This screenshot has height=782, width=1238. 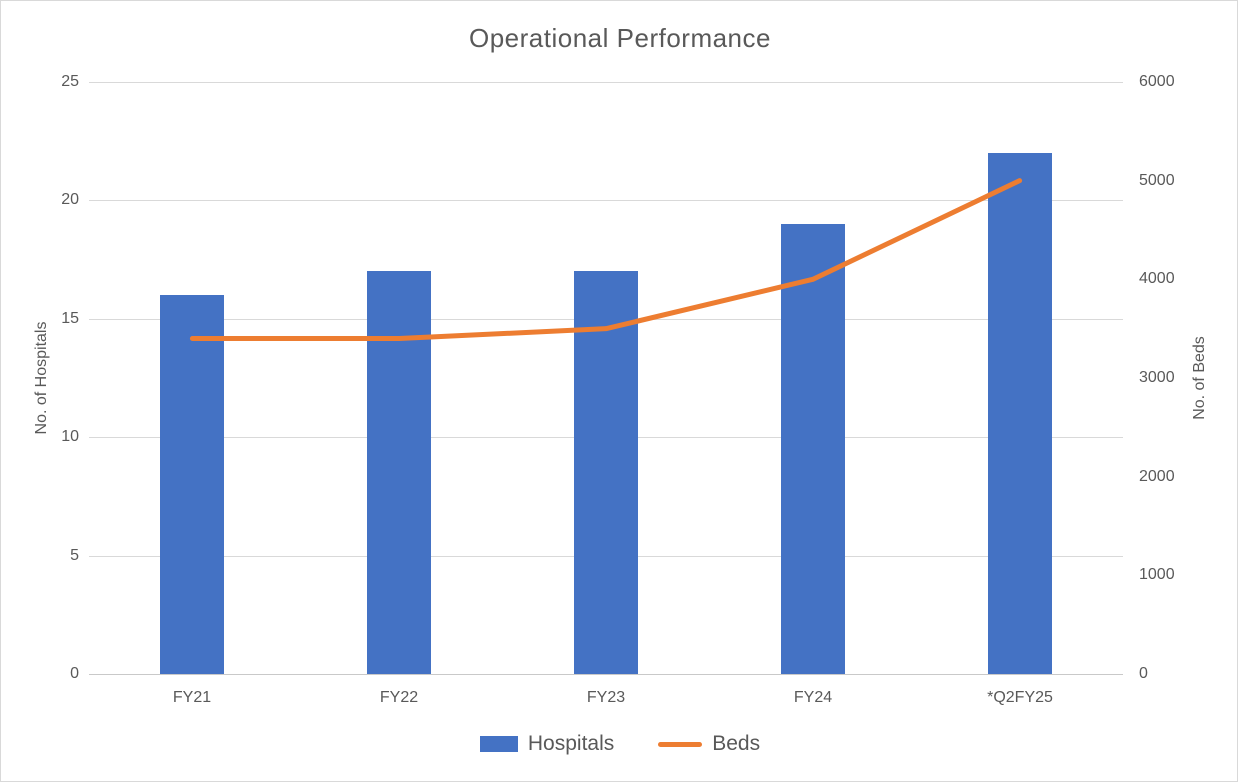 I want to click on x-label-FY23: FY23, so click(x=606, y=697).